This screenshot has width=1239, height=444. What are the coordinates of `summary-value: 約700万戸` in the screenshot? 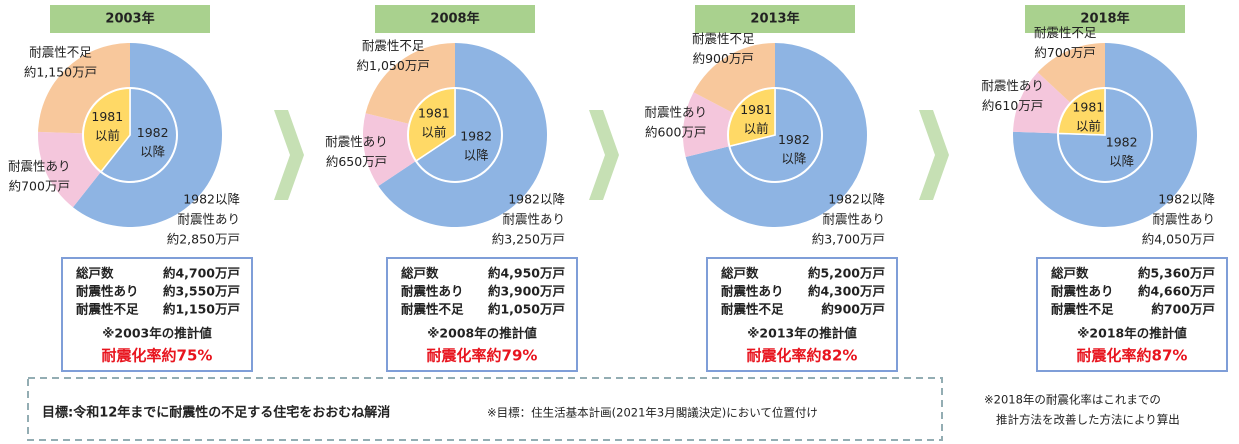 It's located at (1183, 309).